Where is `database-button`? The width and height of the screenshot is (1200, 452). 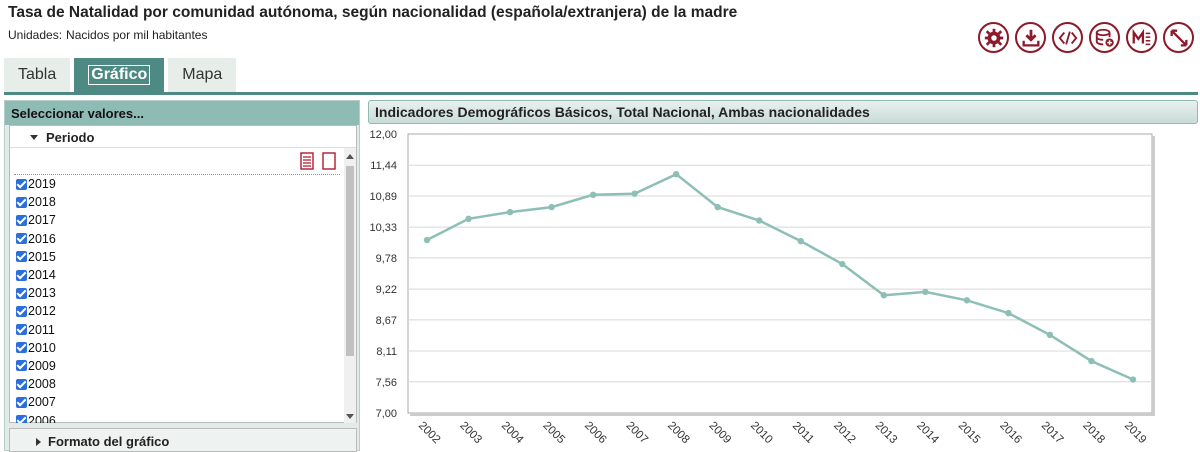
database-button is located at coordinates (1104, 37).